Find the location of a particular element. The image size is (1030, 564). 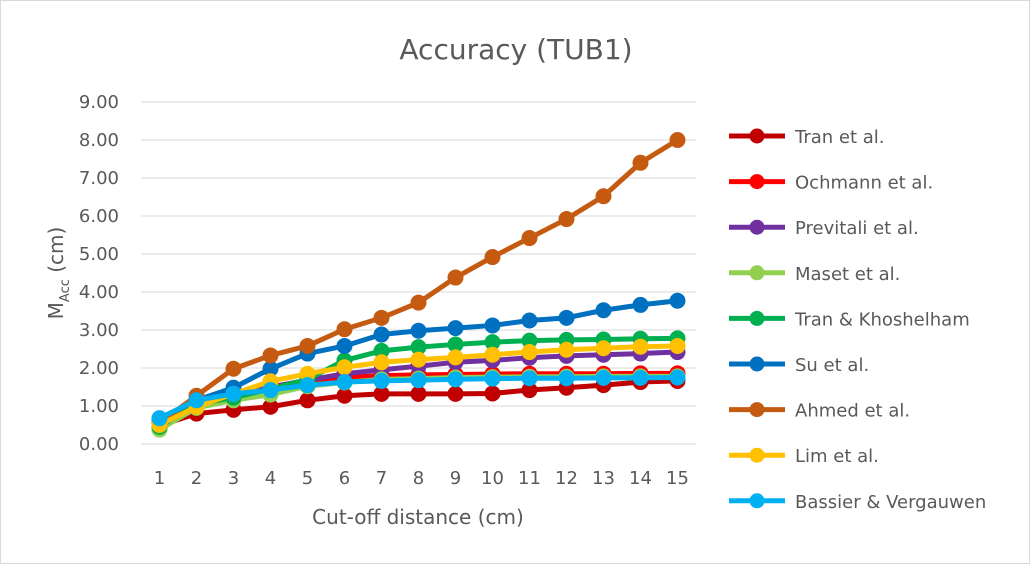

y-axis-label: MAcc (cm) is located at coordinates (58, 273).